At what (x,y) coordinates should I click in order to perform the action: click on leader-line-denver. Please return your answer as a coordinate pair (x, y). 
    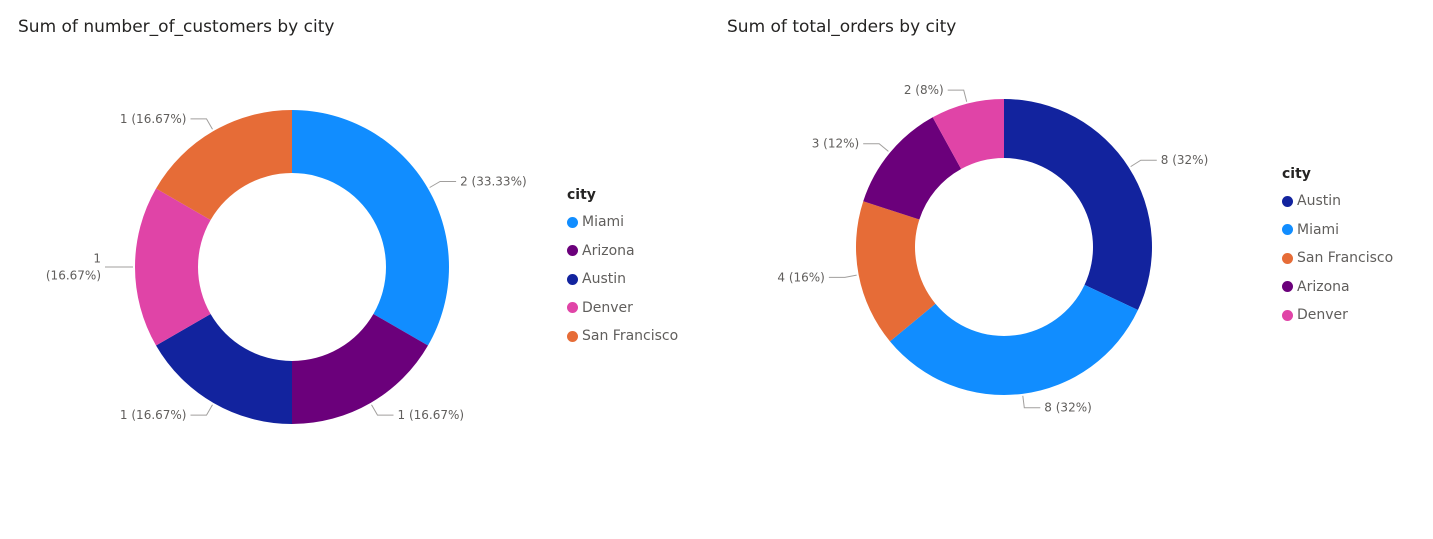
    Looking at the image, I should click on (957, 95).